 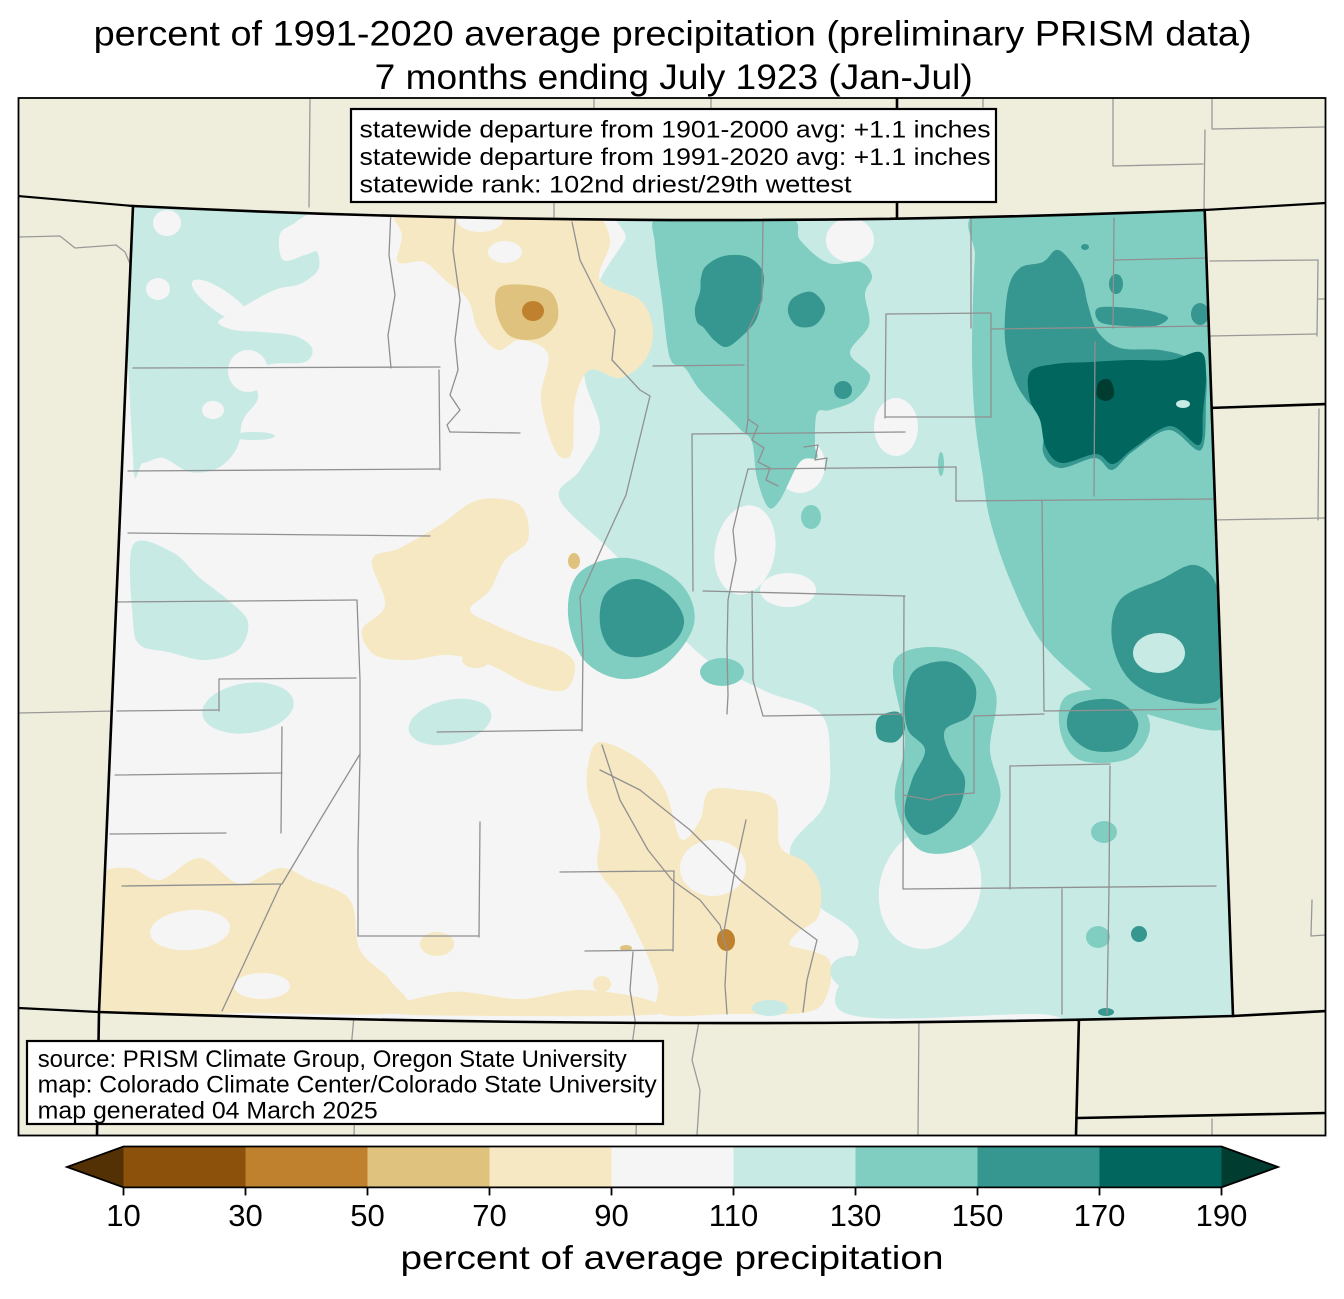 I want to click on svg-text: 110, so click(x=733, y=1215).